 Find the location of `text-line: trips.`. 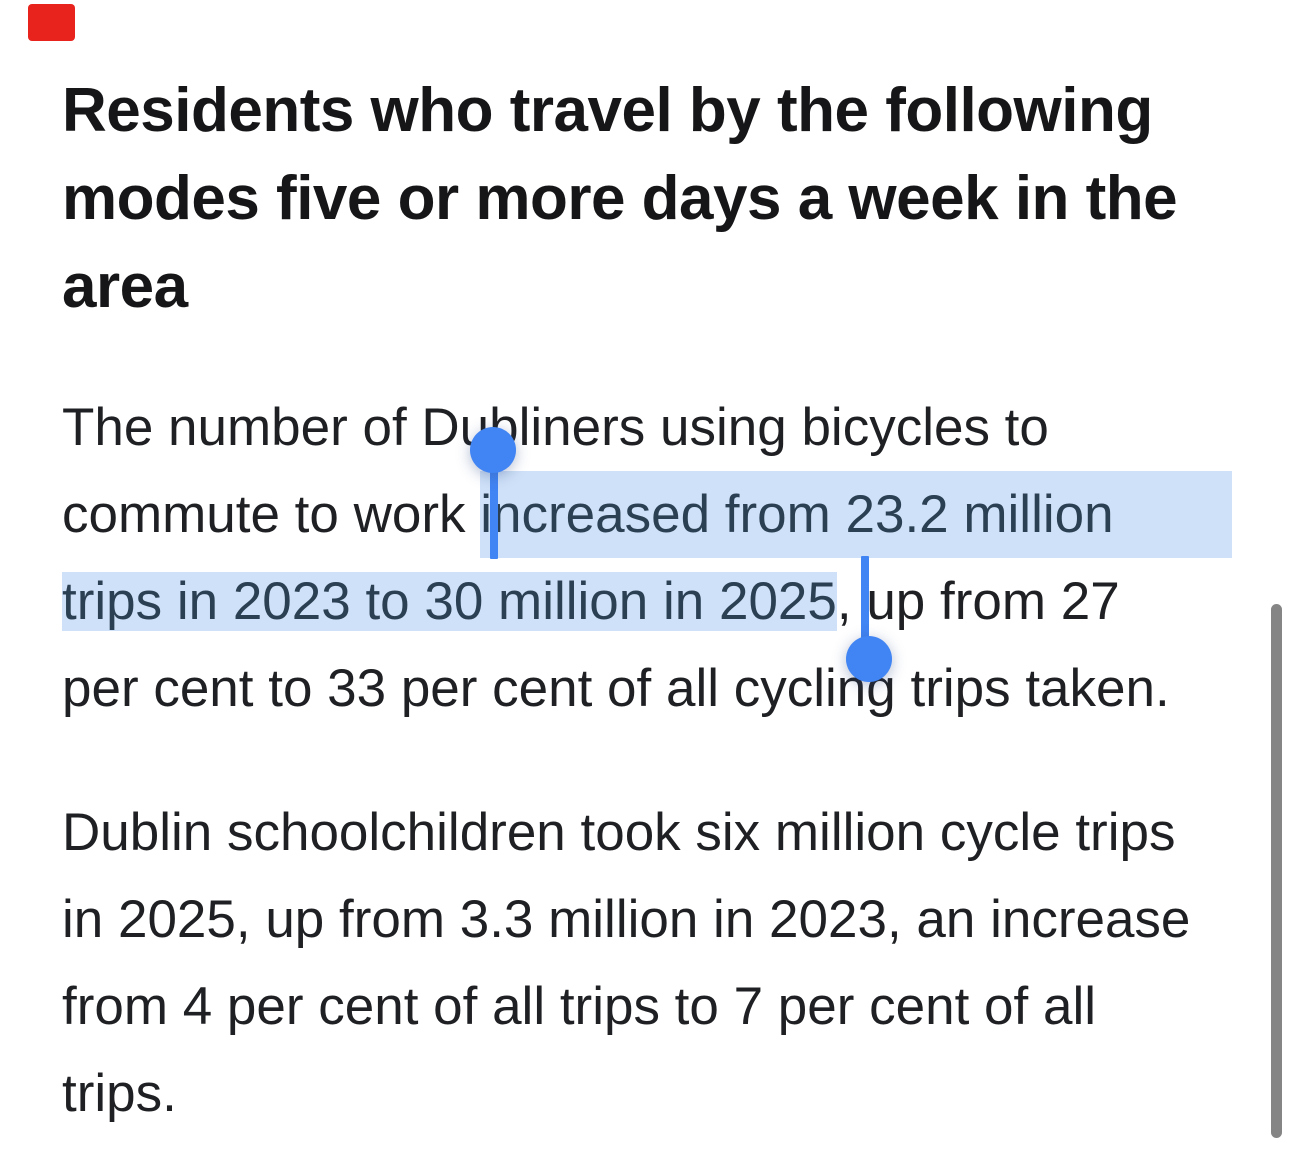

text-line: trips. is located at coordinates (119, 1093).